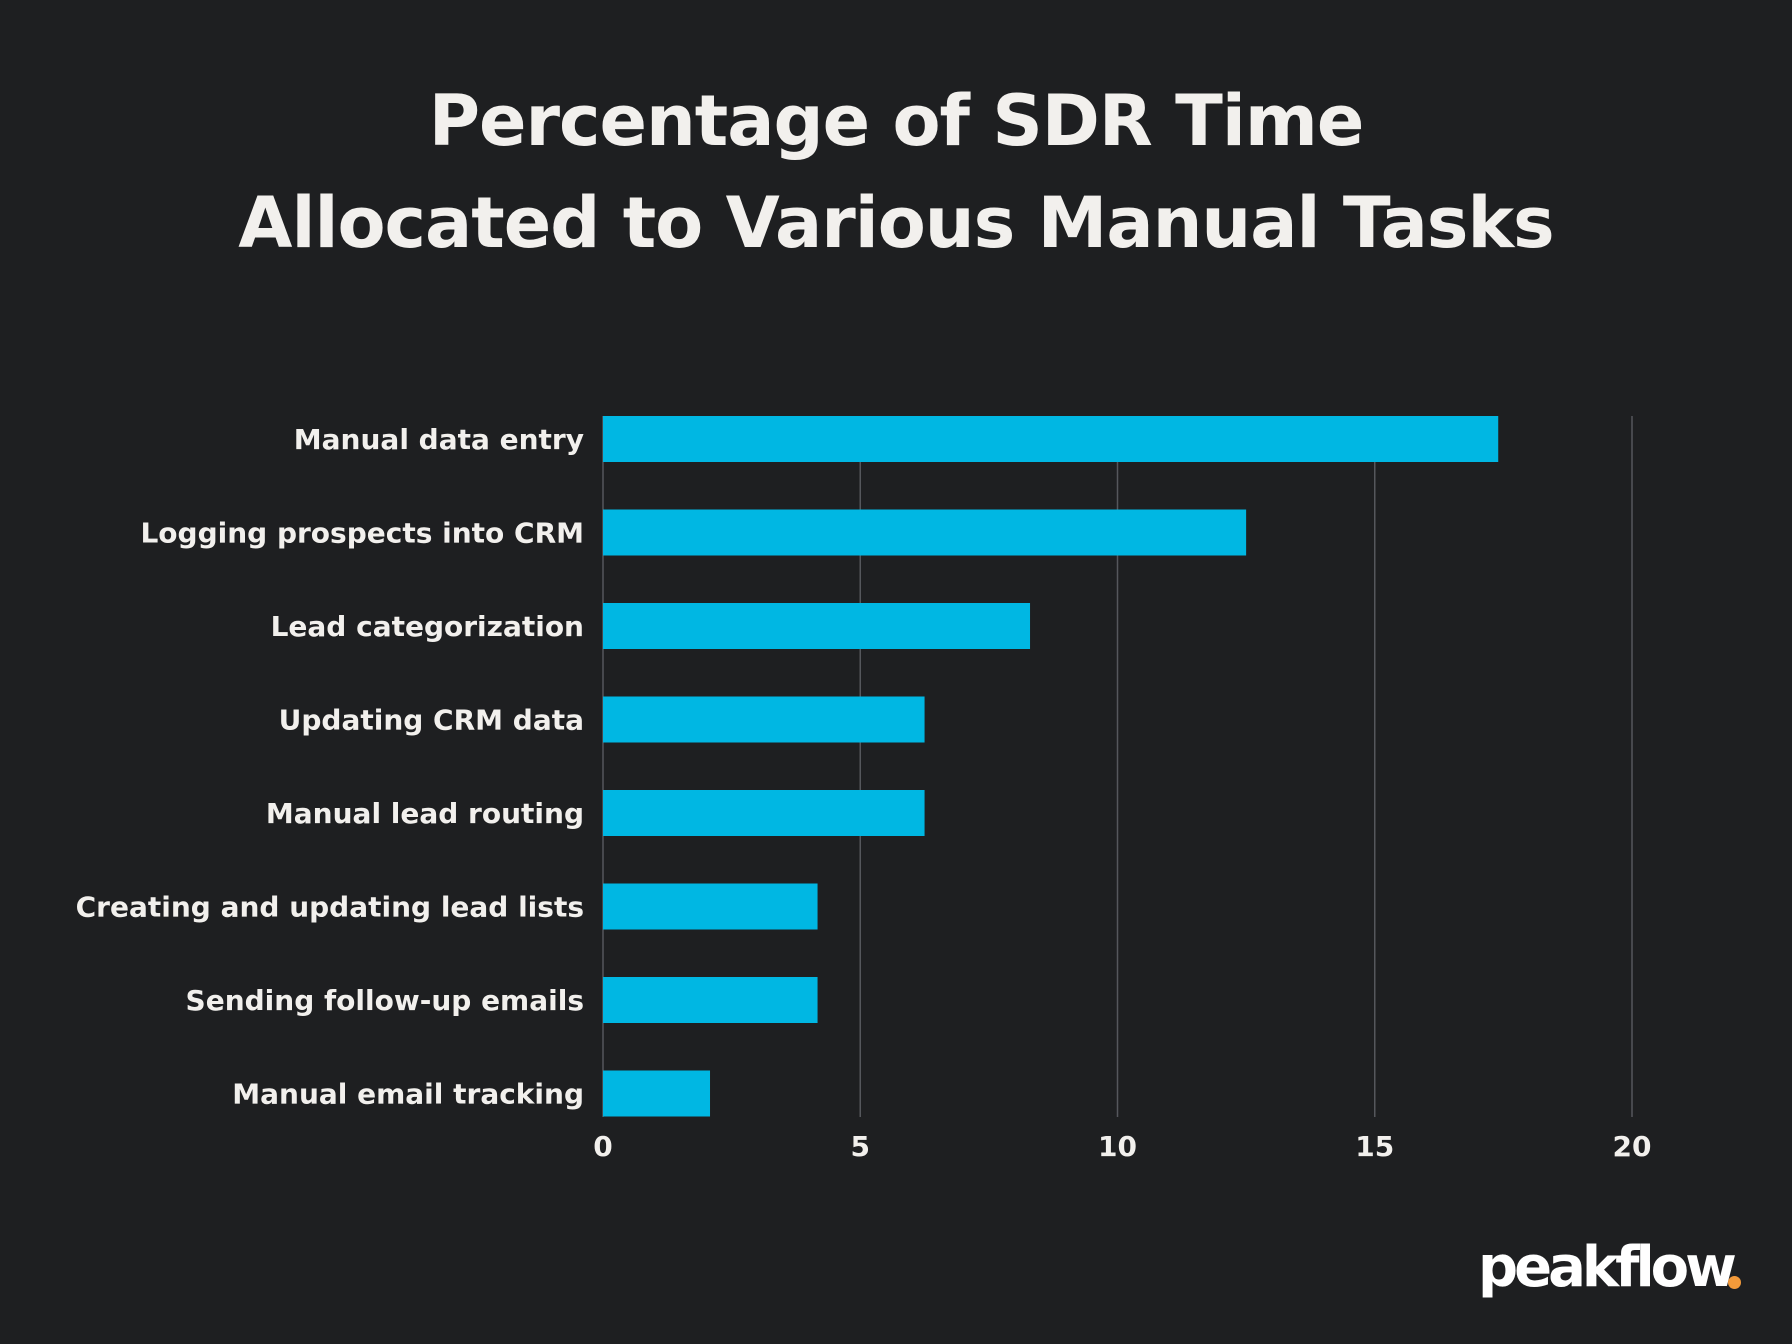 The width and height of the screenshot is (1792, 1344). What do you see at coordinates (602, 1146) in the screenshot?
I see `x-tick-label: 0` at bounding box center [602, 1146].